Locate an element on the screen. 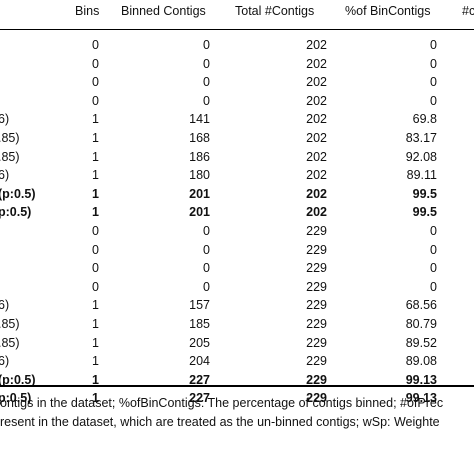  cell-binned-contigs: 180 is located at coordinates (199, 175).